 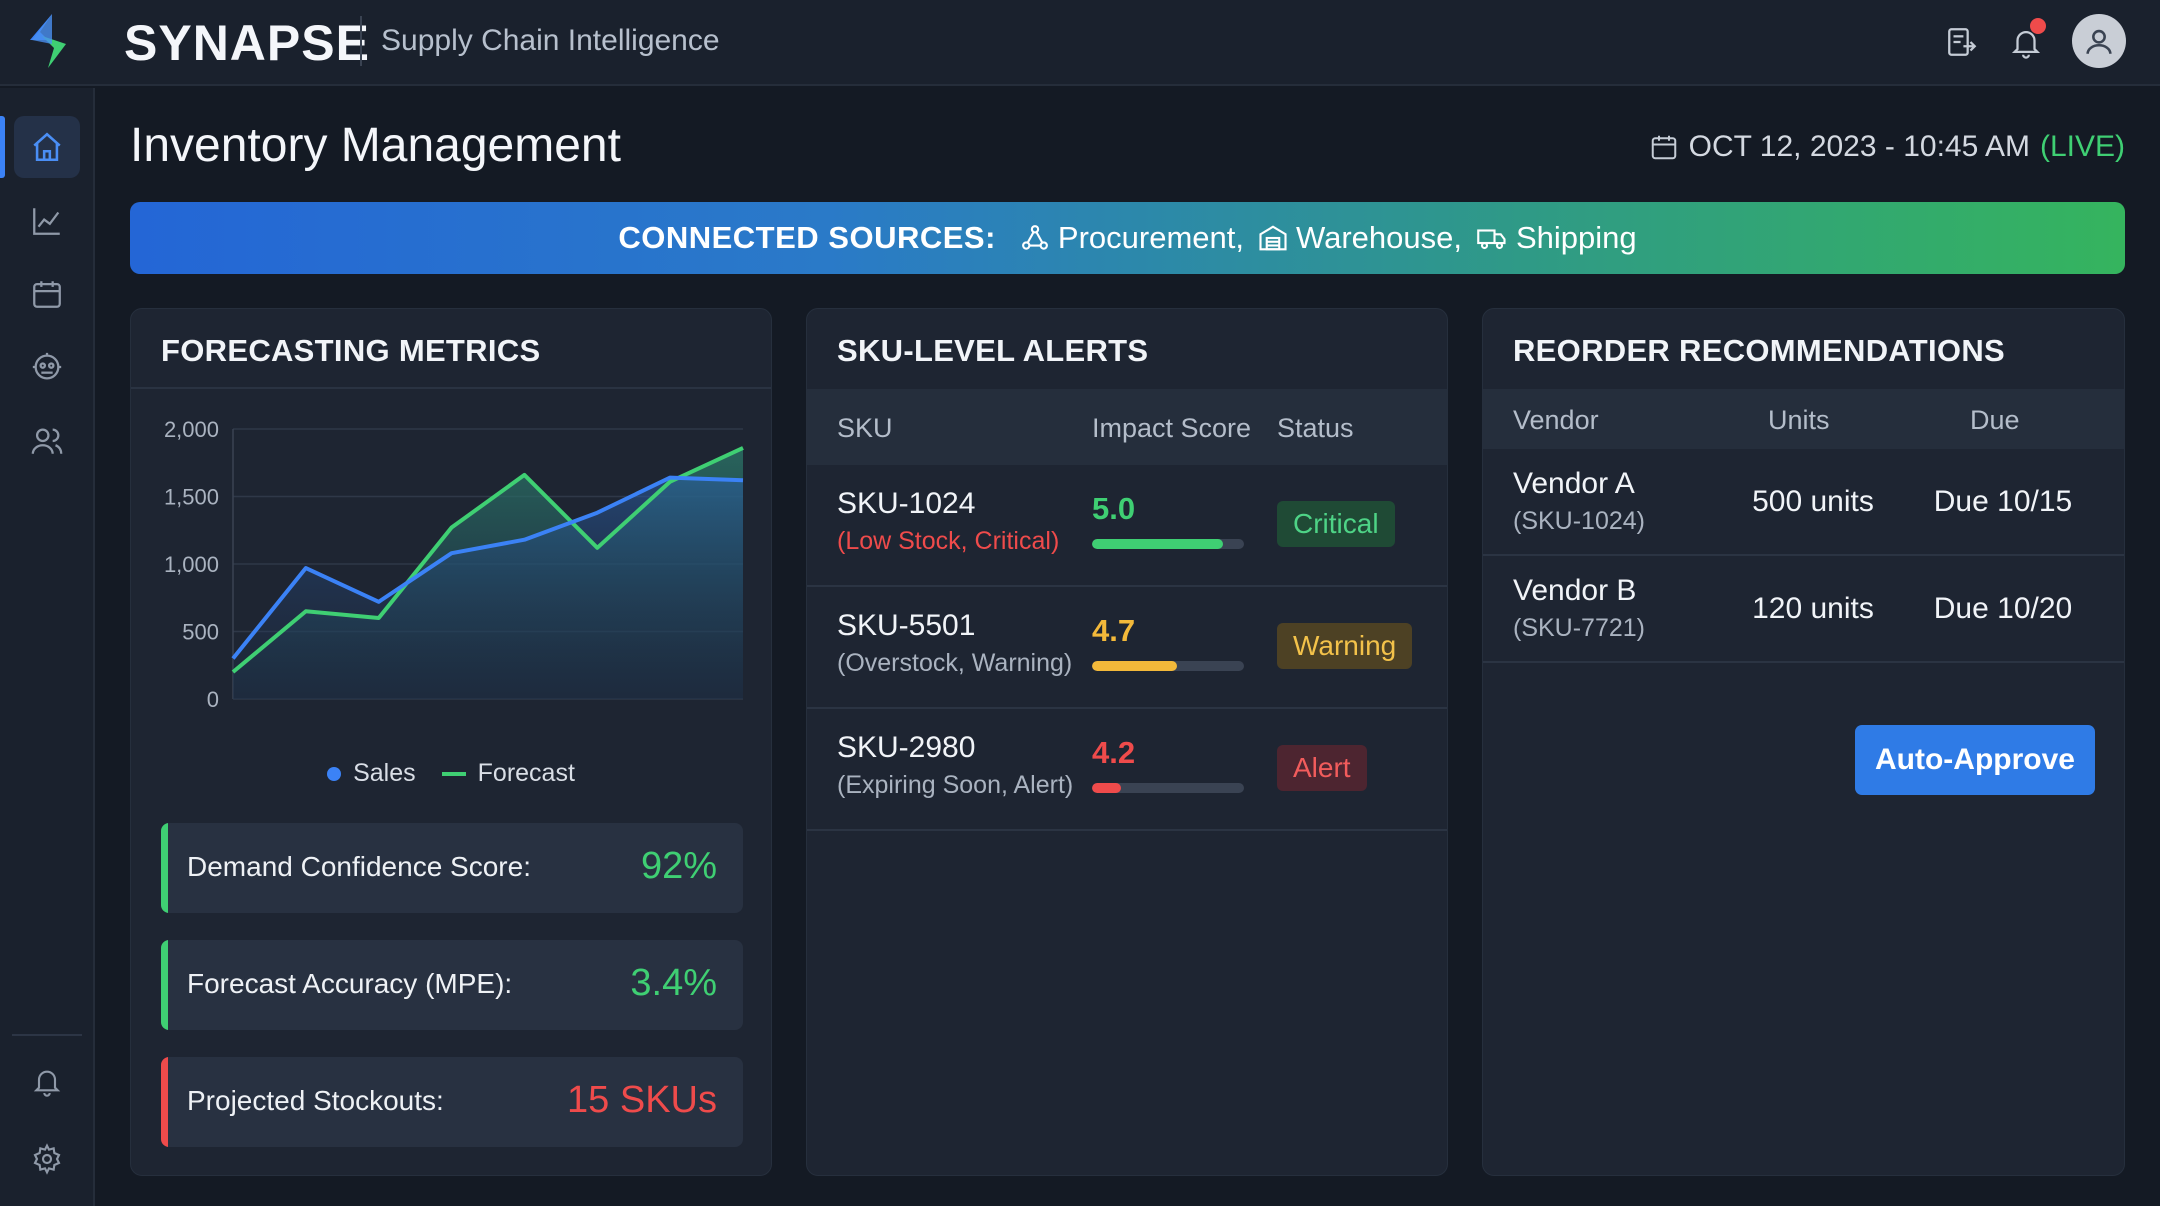 I want to click on forecast-line, so click(x=487, y=560).